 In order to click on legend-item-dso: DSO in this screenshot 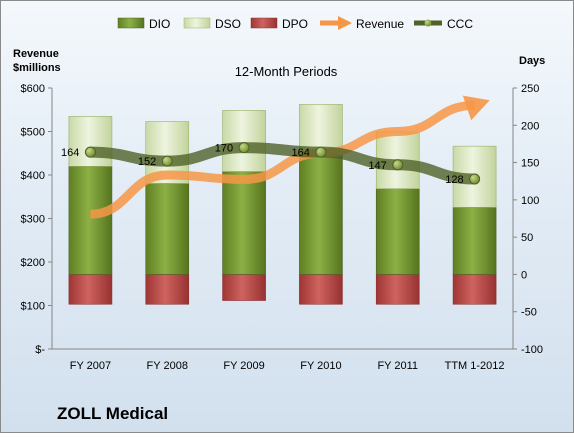, I will do `click(212, 24)`.